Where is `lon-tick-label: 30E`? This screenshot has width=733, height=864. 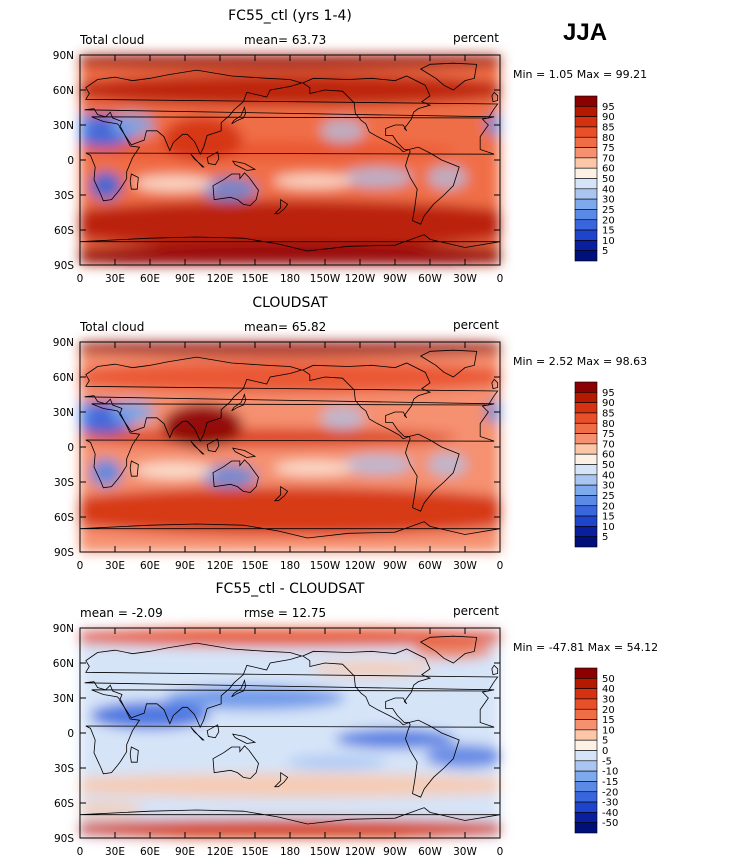 lon-tick-label: 30E is located at coordinates (115, 566).